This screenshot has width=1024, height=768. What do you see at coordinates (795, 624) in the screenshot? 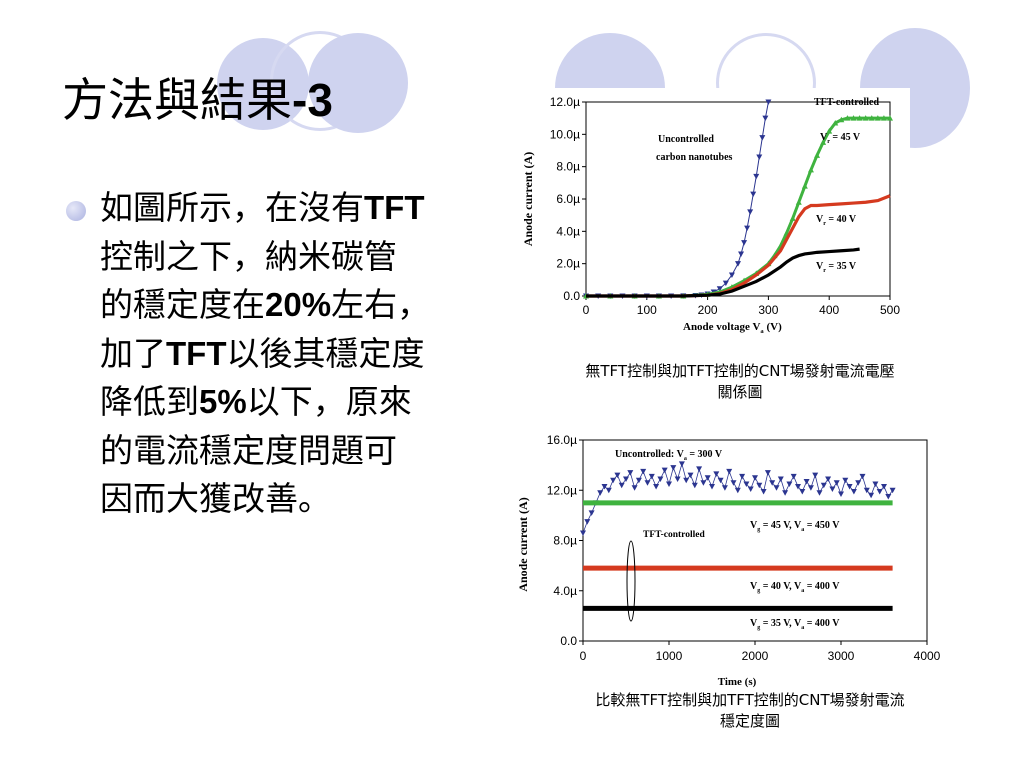
I see `series-label-3: Vg = 35 V, Va = 400 V` at bounding box center [795, 624].